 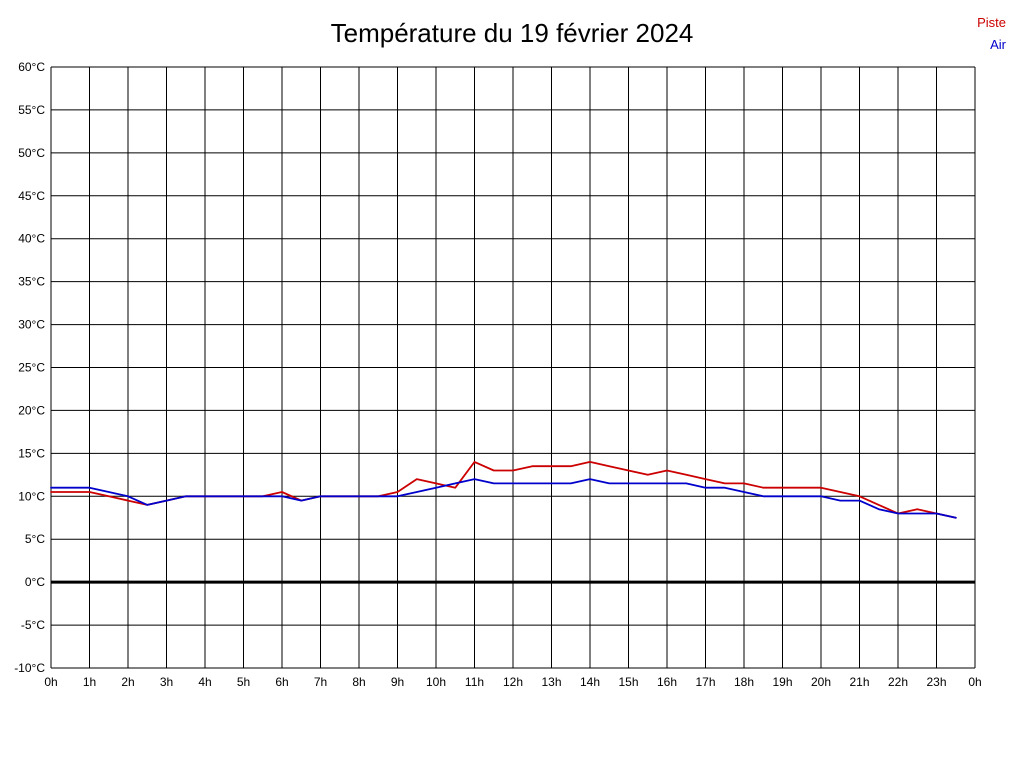 What do you see at coordinates (166, 682) in the screenshot?
I see `x-tick-label: 3h` at bounding box center [166, 682].